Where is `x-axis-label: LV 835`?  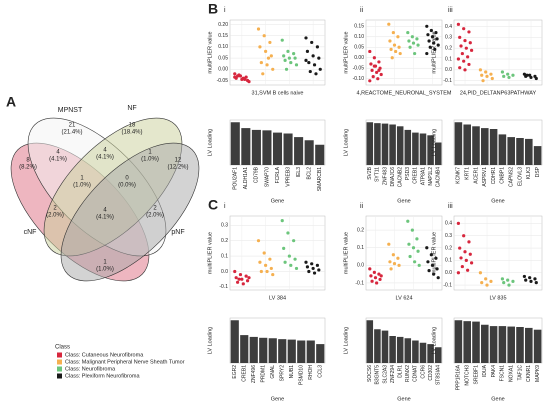
x-axis-label: LV 835 is located at coordinates (497, 298).